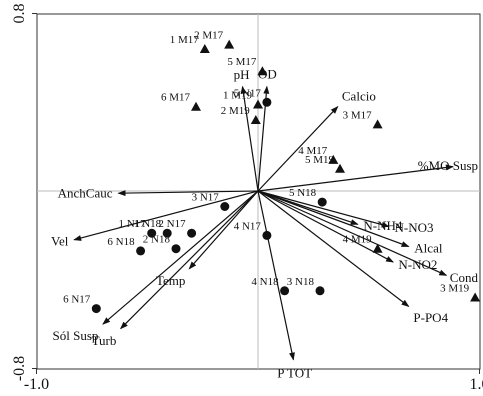  What do you see at coordinates (85, 192) in the screenshot?
I see `vector-label-4: AnchCauc` at bounding box center [85, 192].